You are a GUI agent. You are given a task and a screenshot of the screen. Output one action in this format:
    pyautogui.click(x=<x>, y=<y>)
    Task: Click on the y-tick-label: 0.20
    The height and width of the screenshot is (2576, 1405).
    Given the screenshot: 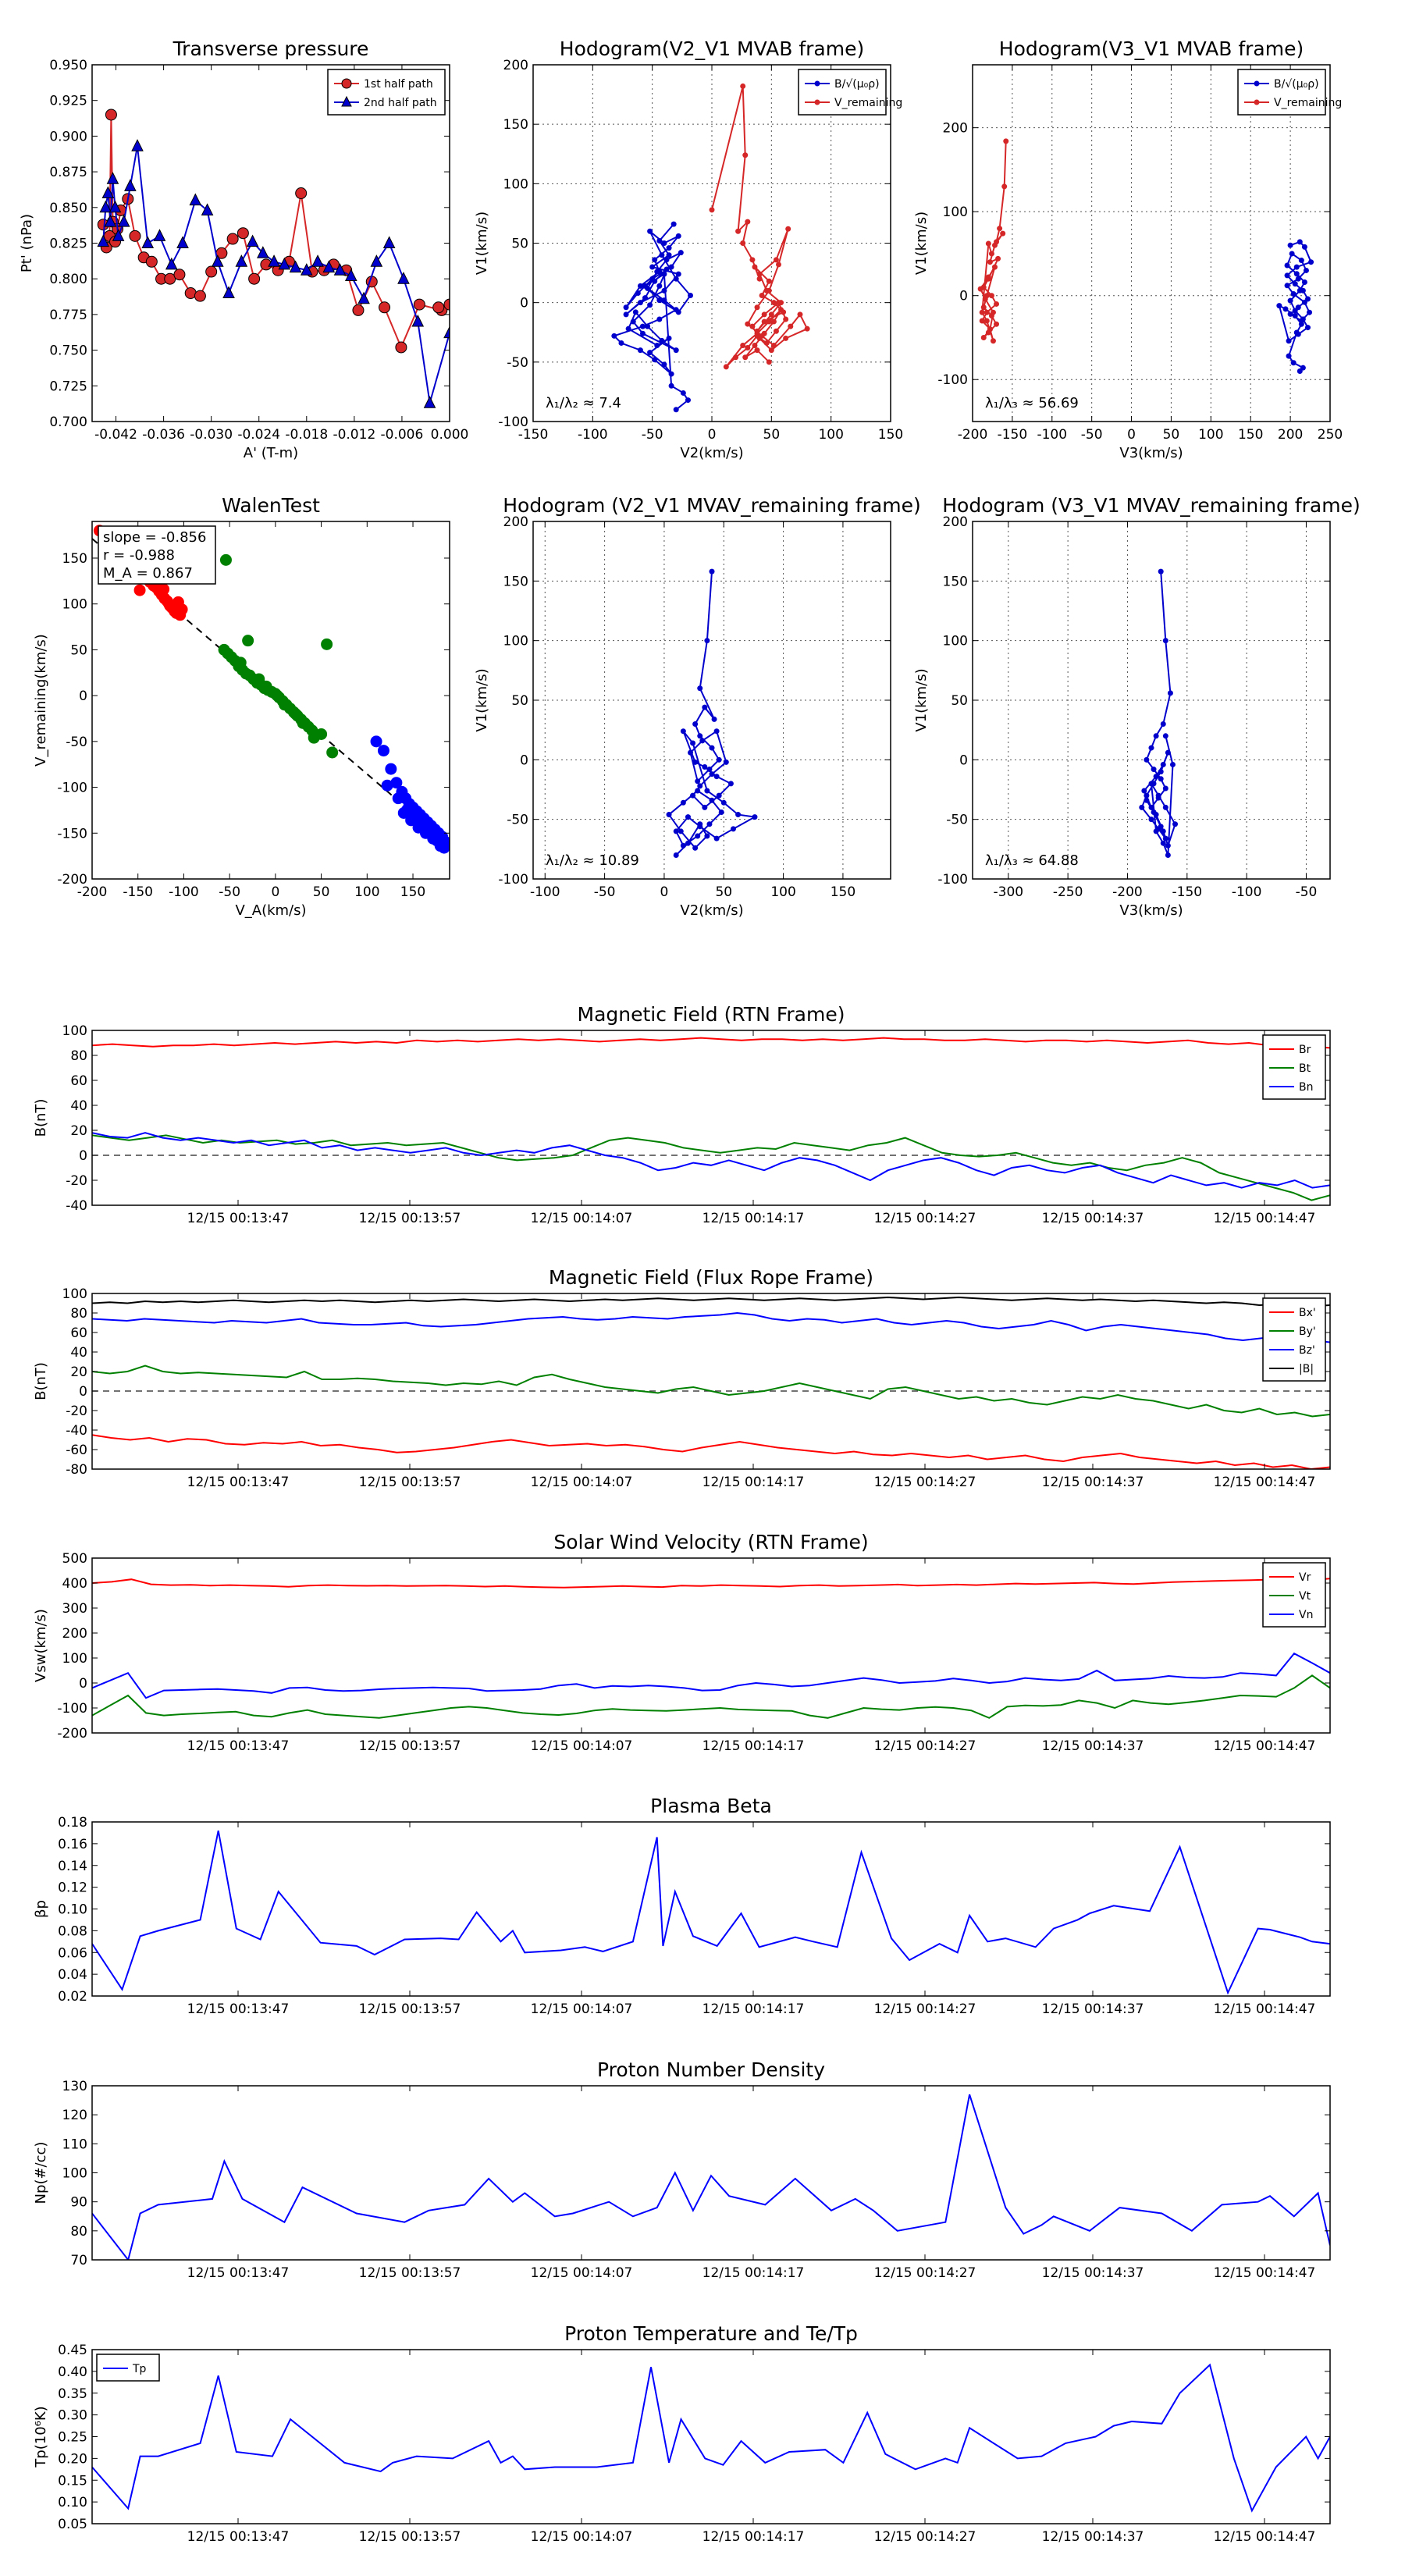 What is the action you would take?
    pyautogui.click(x=72, y=2459)
    